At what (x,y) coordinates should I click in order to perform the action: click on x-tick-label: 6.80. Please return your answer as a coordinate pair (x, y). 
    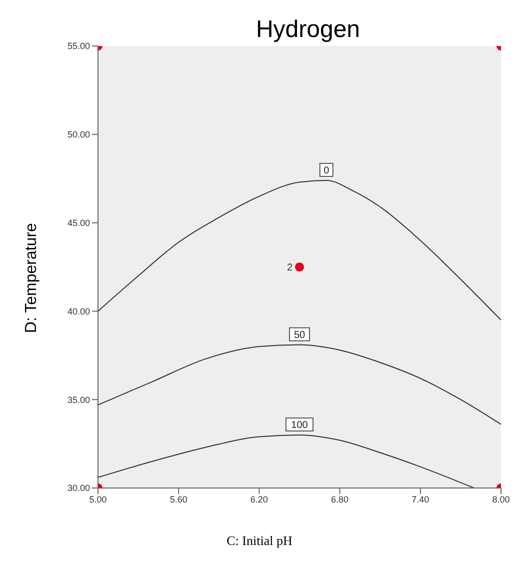
    Looking at the image, I should click on (340, 499).